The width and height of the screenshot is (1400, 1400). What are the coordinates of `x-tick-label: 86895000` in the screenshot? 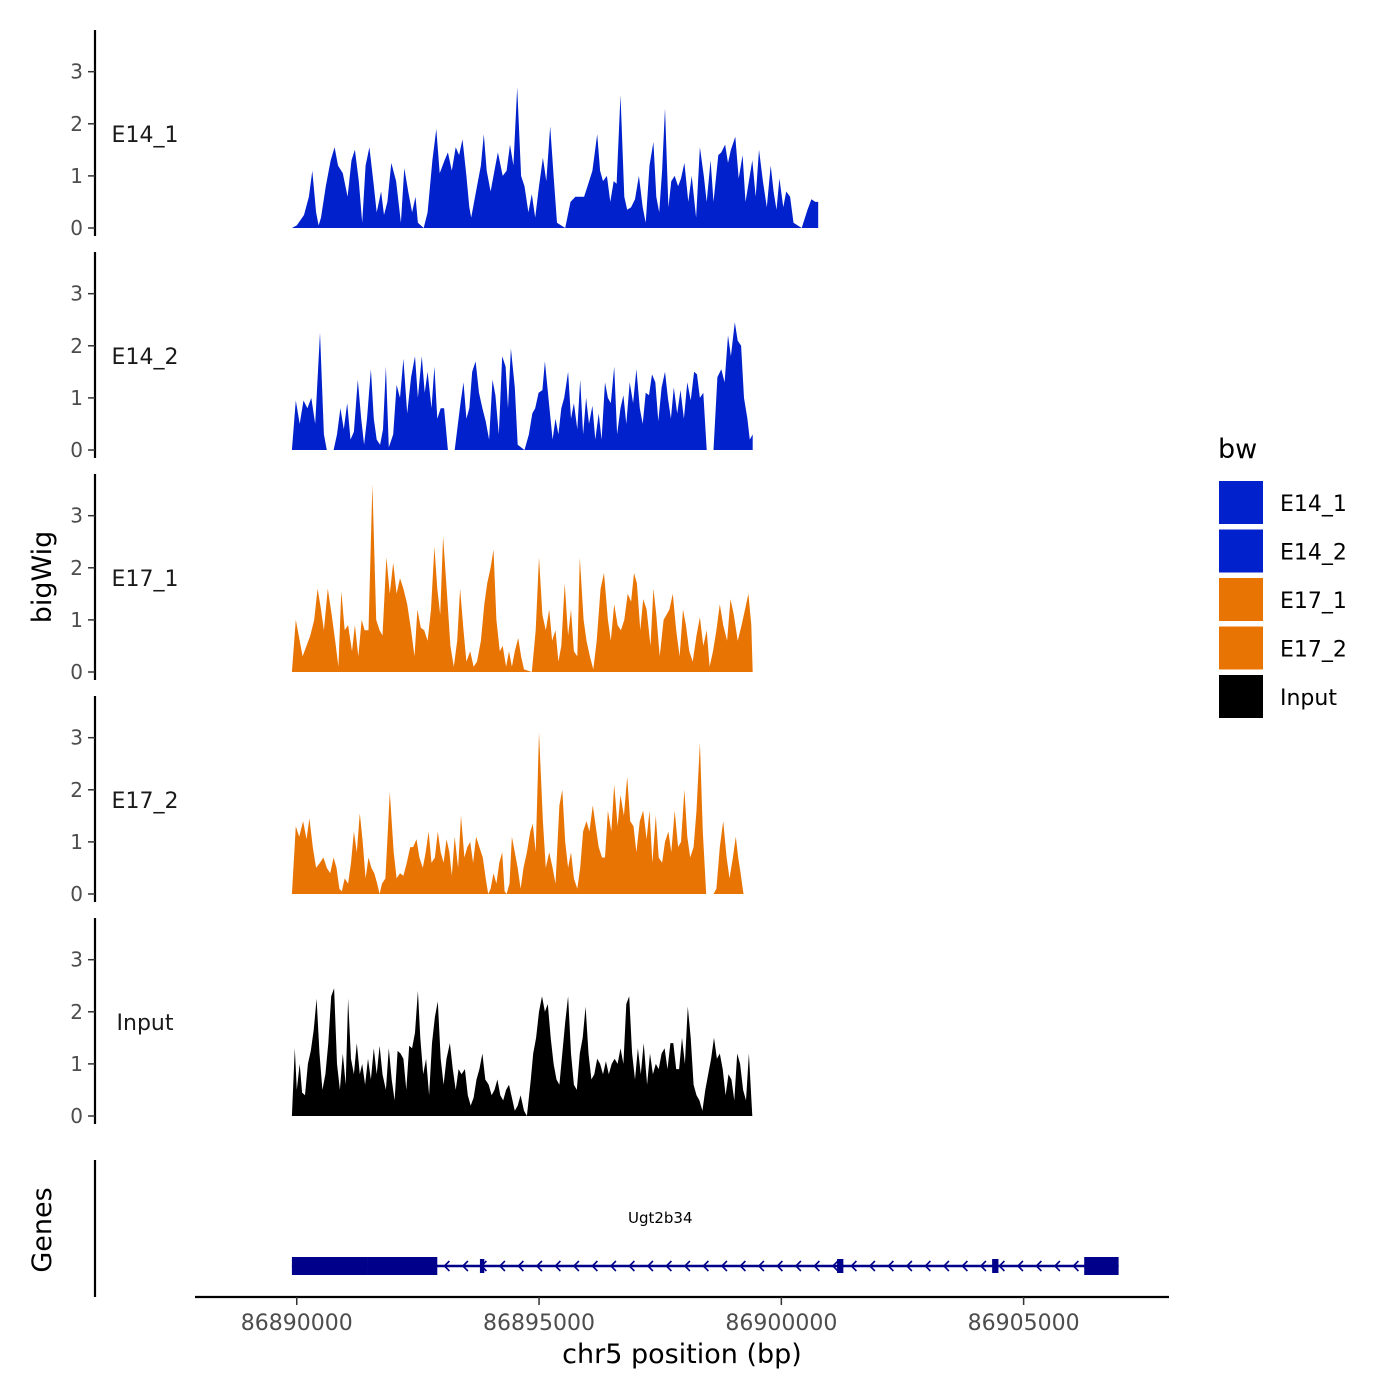 It's located at (539, 1323).